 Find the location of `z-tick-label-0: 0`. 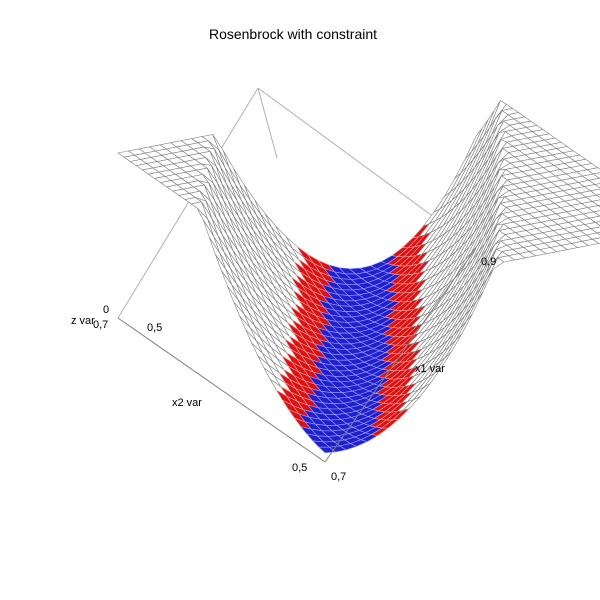

z-tick-label-0: 0 is located at coordinates (106, 310).